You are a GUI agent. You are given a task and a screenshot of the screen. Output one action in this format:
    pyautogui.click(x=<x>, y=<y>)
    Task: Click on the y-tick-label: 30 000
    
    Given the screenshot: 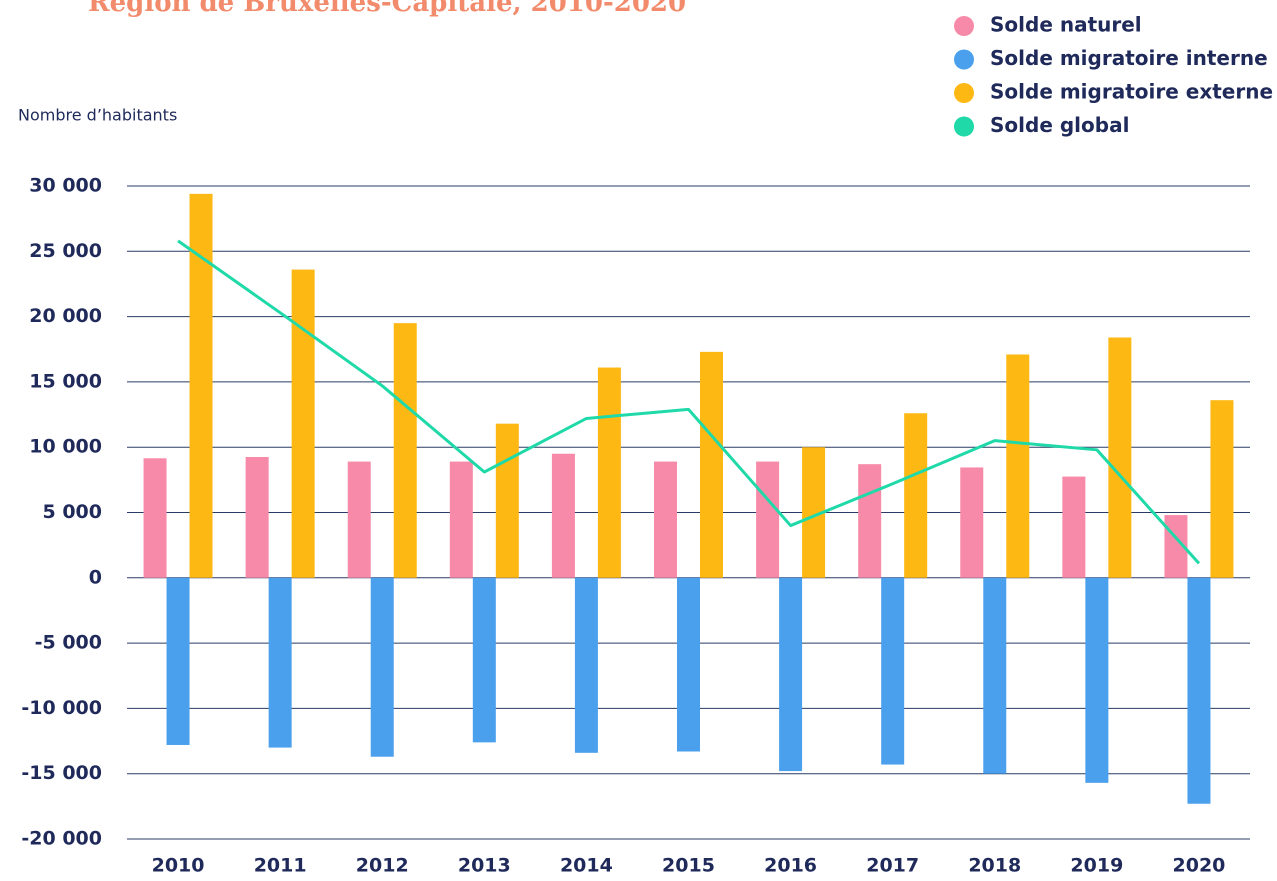 What is the action you would take?
    pyautogui.click(x=65, y=186)
    